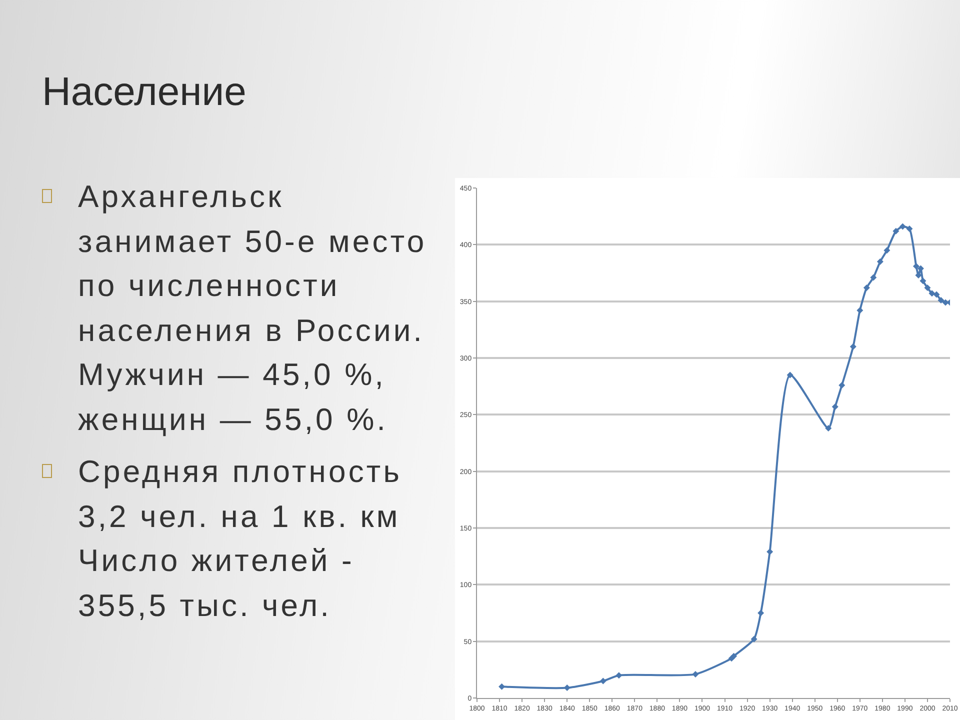  What do you see at coordinates (144, 92) in the screenshot?
I see `text: Население` at bounding box center [144, 92].